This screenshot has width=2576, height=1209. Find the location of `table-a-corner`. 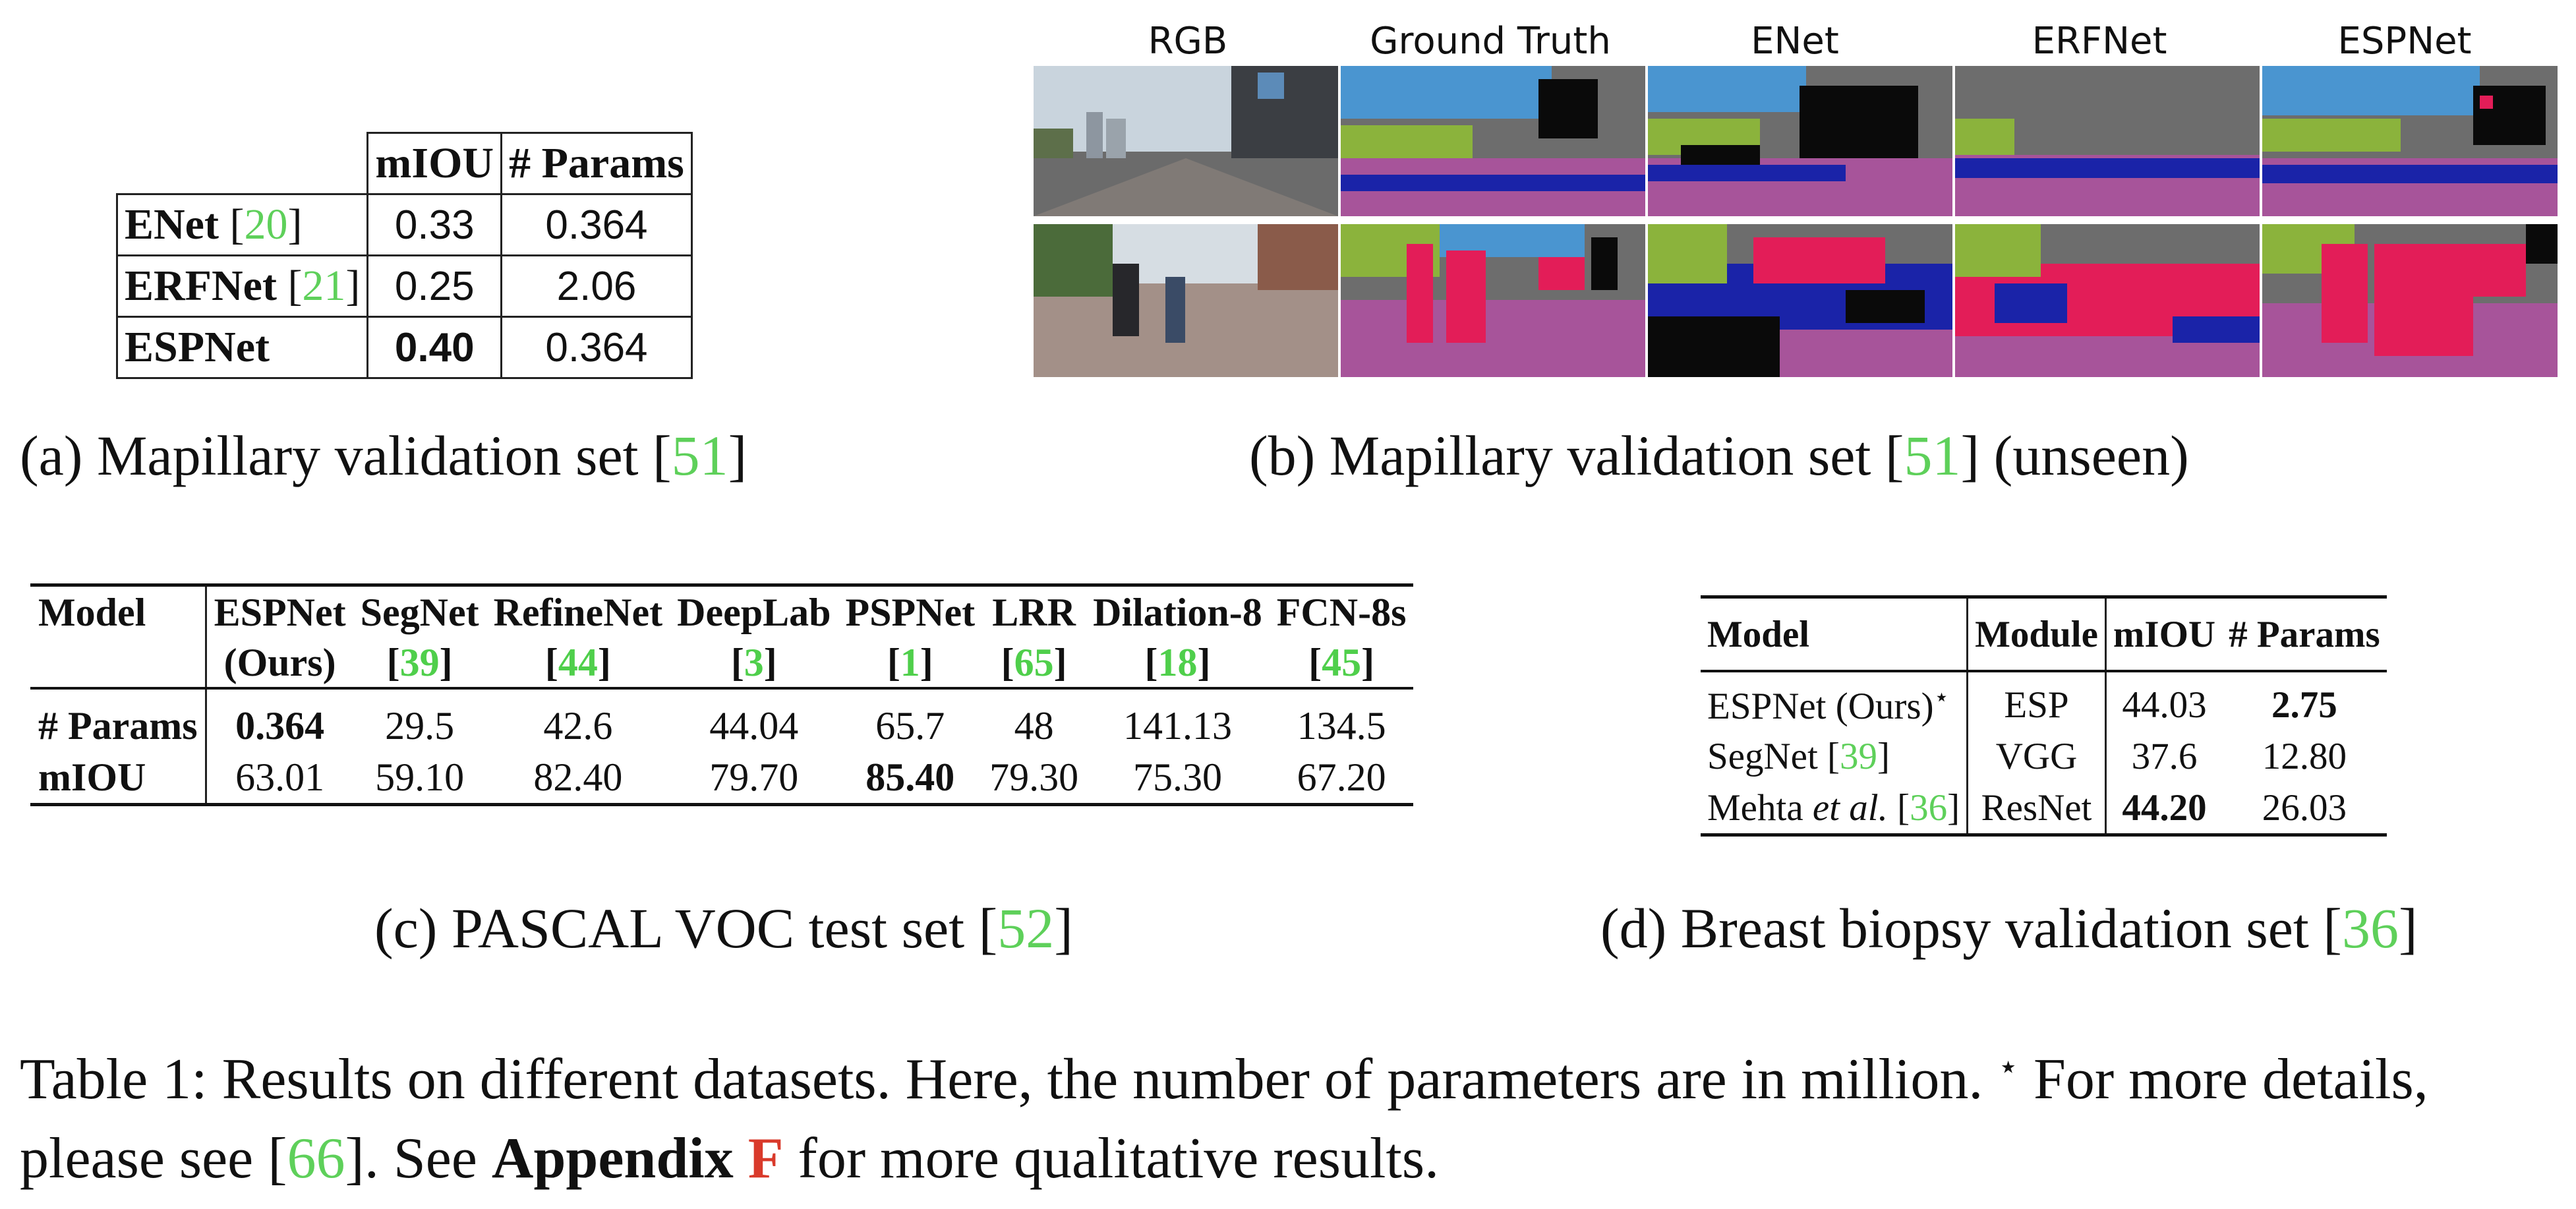

table-a-corner is located at coordinates (243, 164).